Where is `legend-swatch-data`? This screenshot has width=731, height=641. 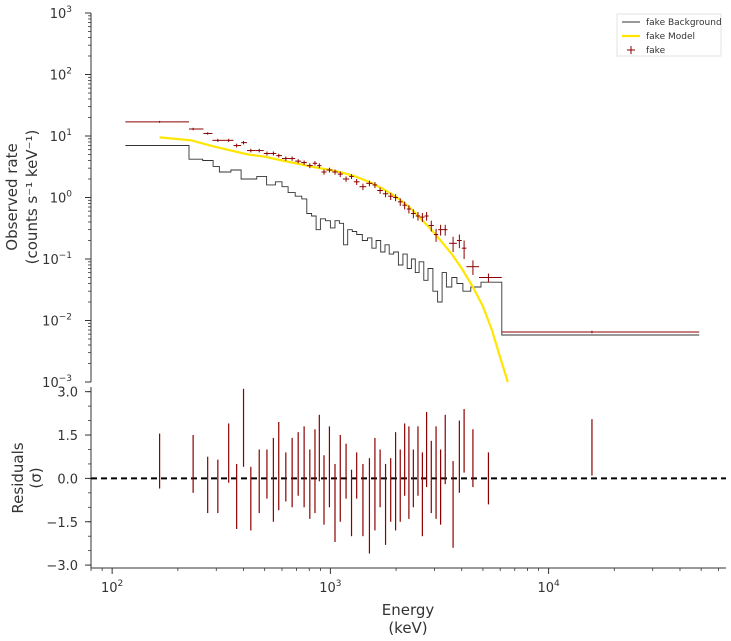
legend-swatch-data is located at coordinates (631, 50).